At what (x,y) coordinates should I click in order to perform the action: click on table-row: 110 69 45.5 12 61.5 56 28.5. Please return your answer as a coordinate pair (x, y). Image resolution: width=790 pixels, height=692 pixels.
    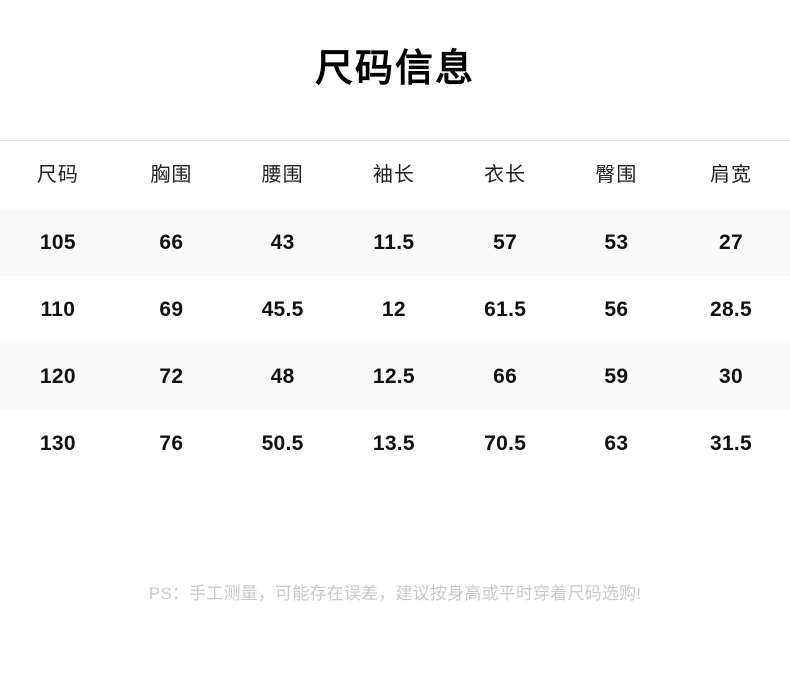
    Looking at the image, I should click on (395, 309).